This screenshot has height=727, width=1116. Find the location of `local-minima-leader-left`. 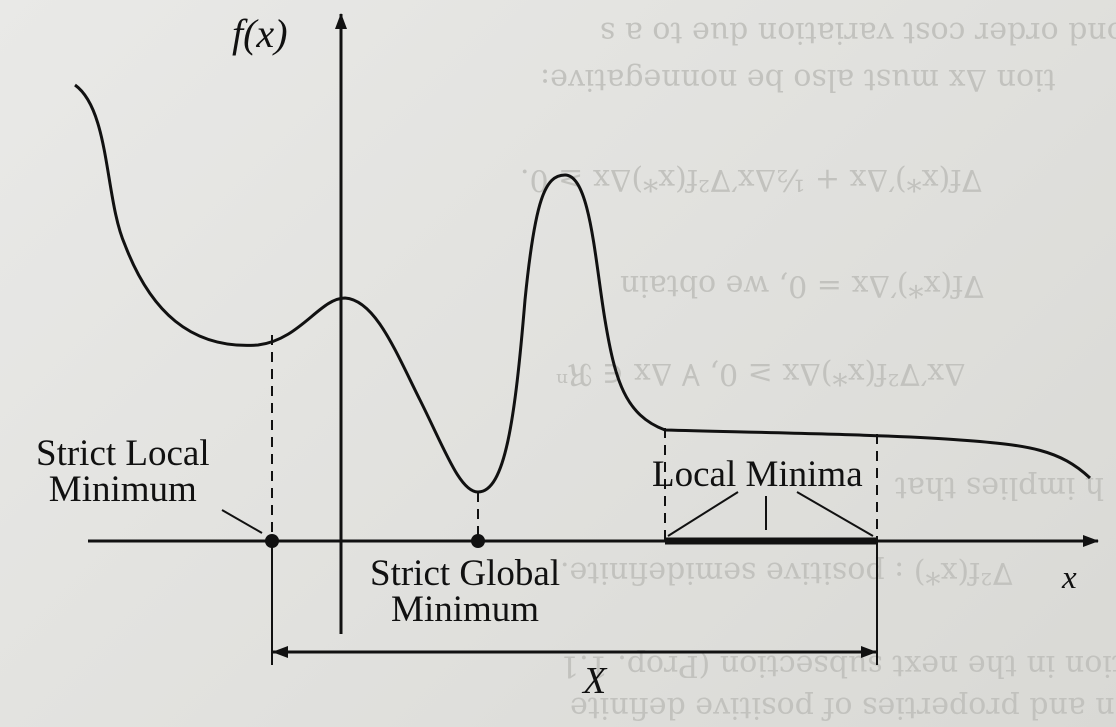

local-minima-leader-left is located at coordinates (703, 514).